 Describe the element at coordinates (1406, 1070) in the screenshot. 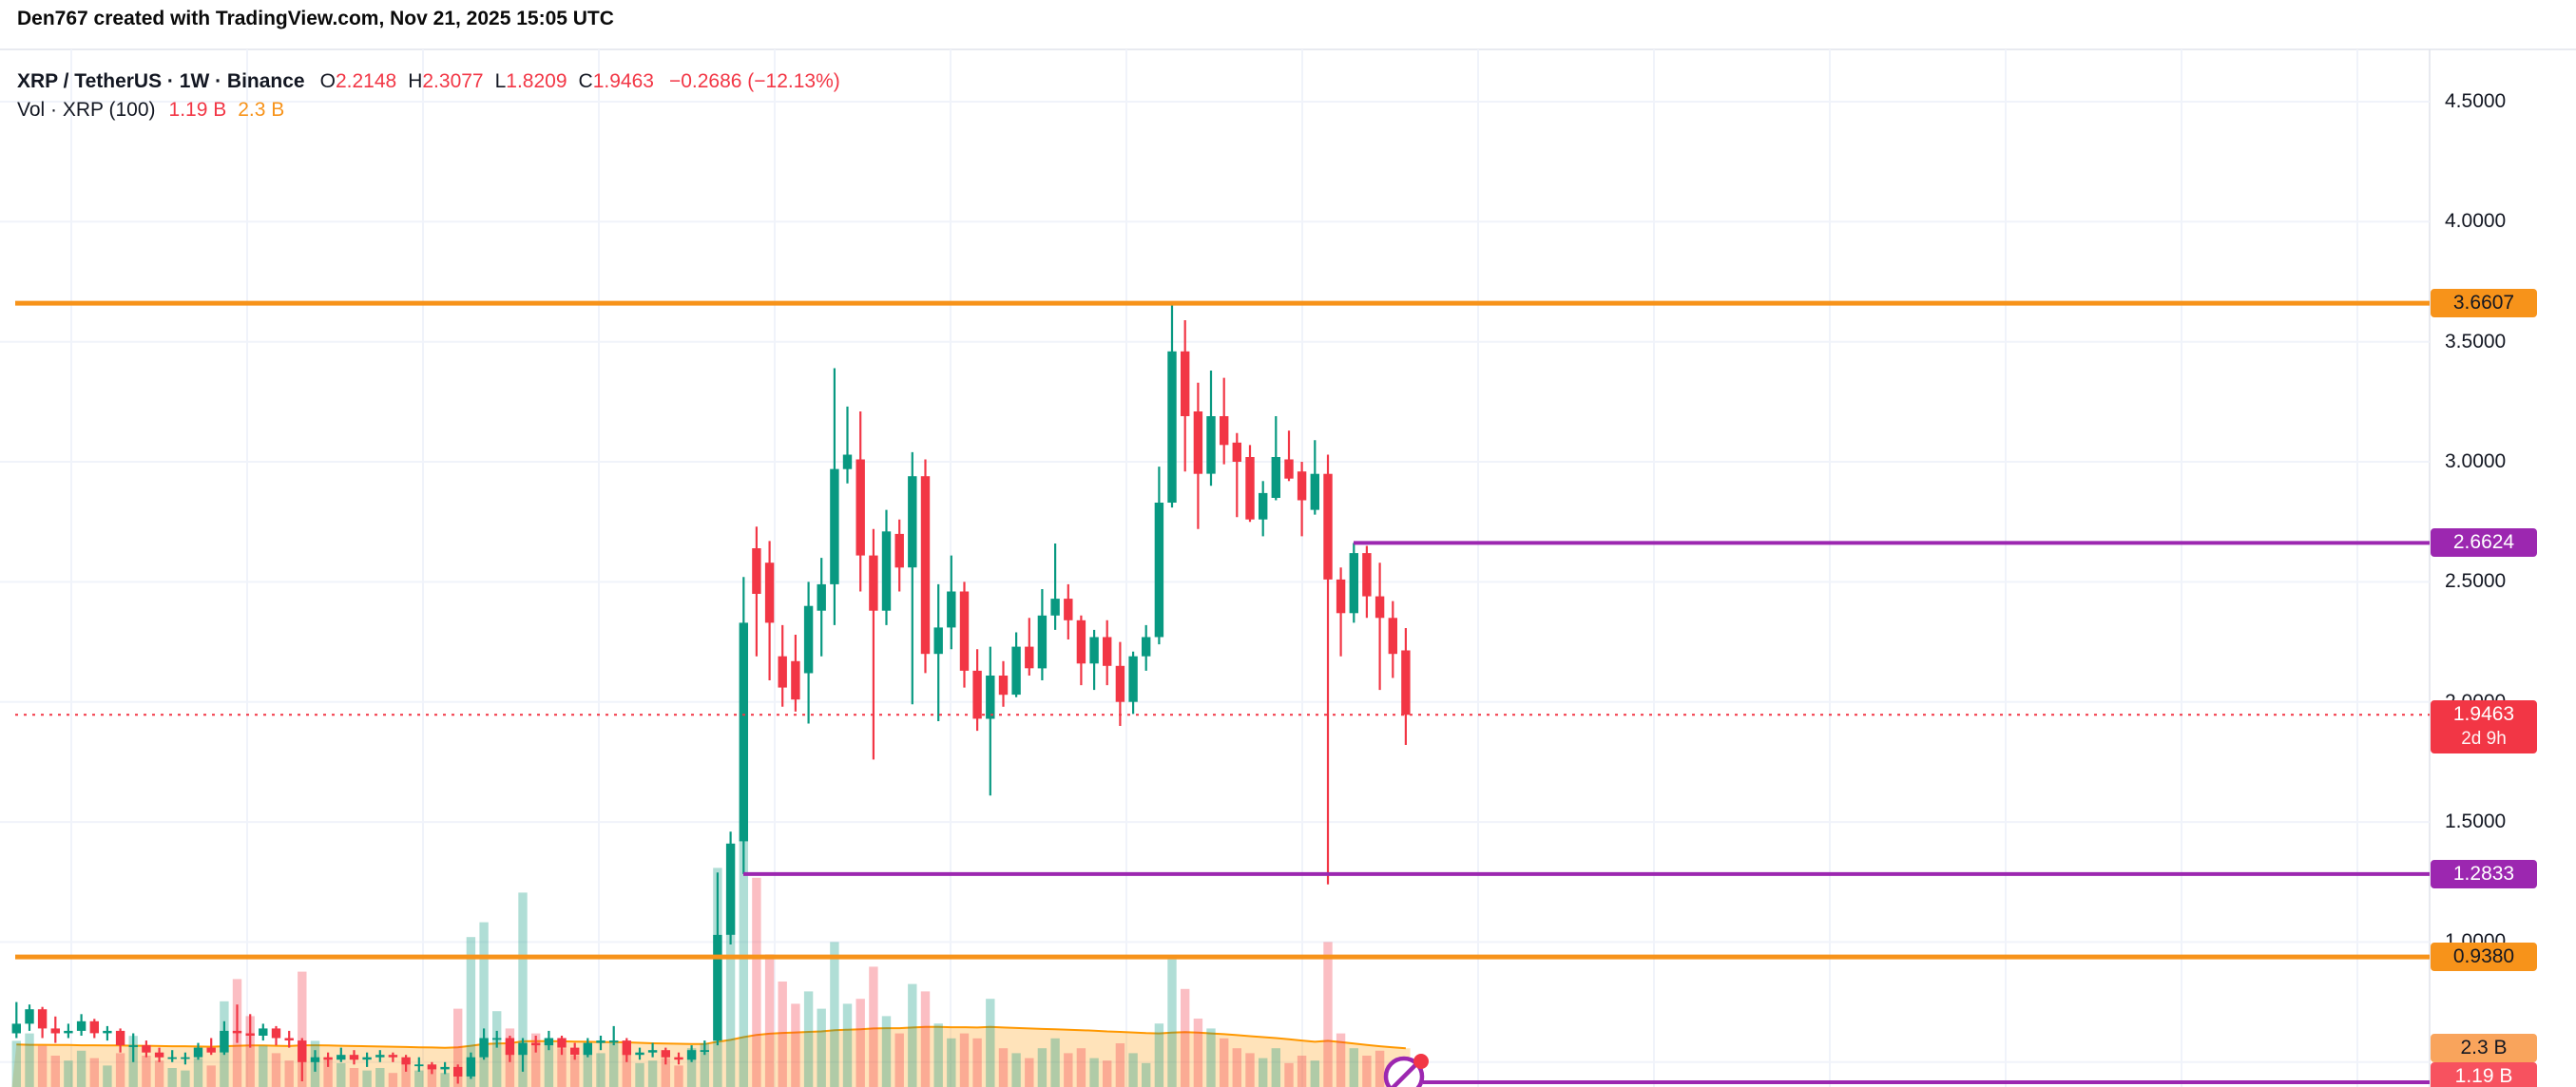

I see `drawing-marker-icon` at that location.